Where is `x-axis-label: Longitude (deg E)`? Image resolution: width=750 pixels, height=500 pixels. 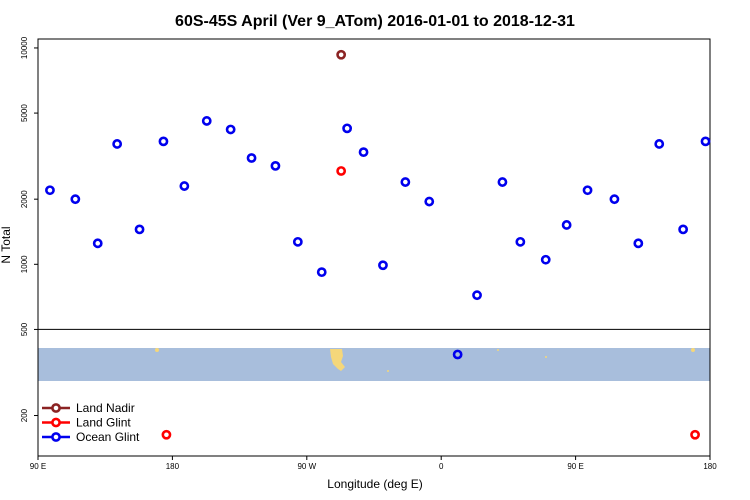
x-axis-label: Longitude (deg E) is located at coordinates (374, 484).